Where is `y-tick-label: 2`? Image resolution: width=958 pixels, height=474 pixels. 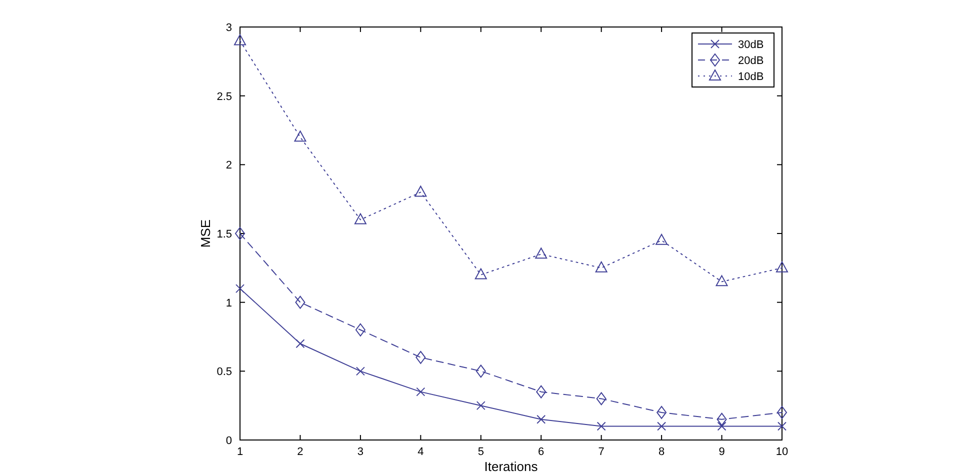 y-tick-label: 2 is located at coordinates (229, 166).